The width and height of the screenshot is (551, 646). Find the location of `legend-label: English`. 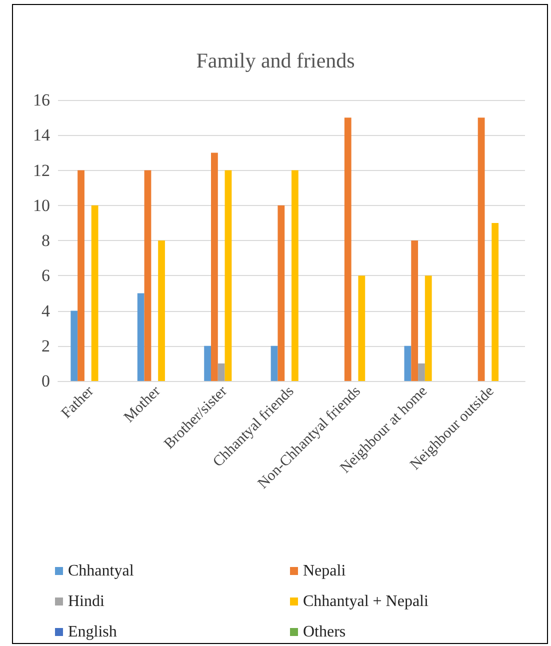

legend-label: English is located at coordinates (92, 632).